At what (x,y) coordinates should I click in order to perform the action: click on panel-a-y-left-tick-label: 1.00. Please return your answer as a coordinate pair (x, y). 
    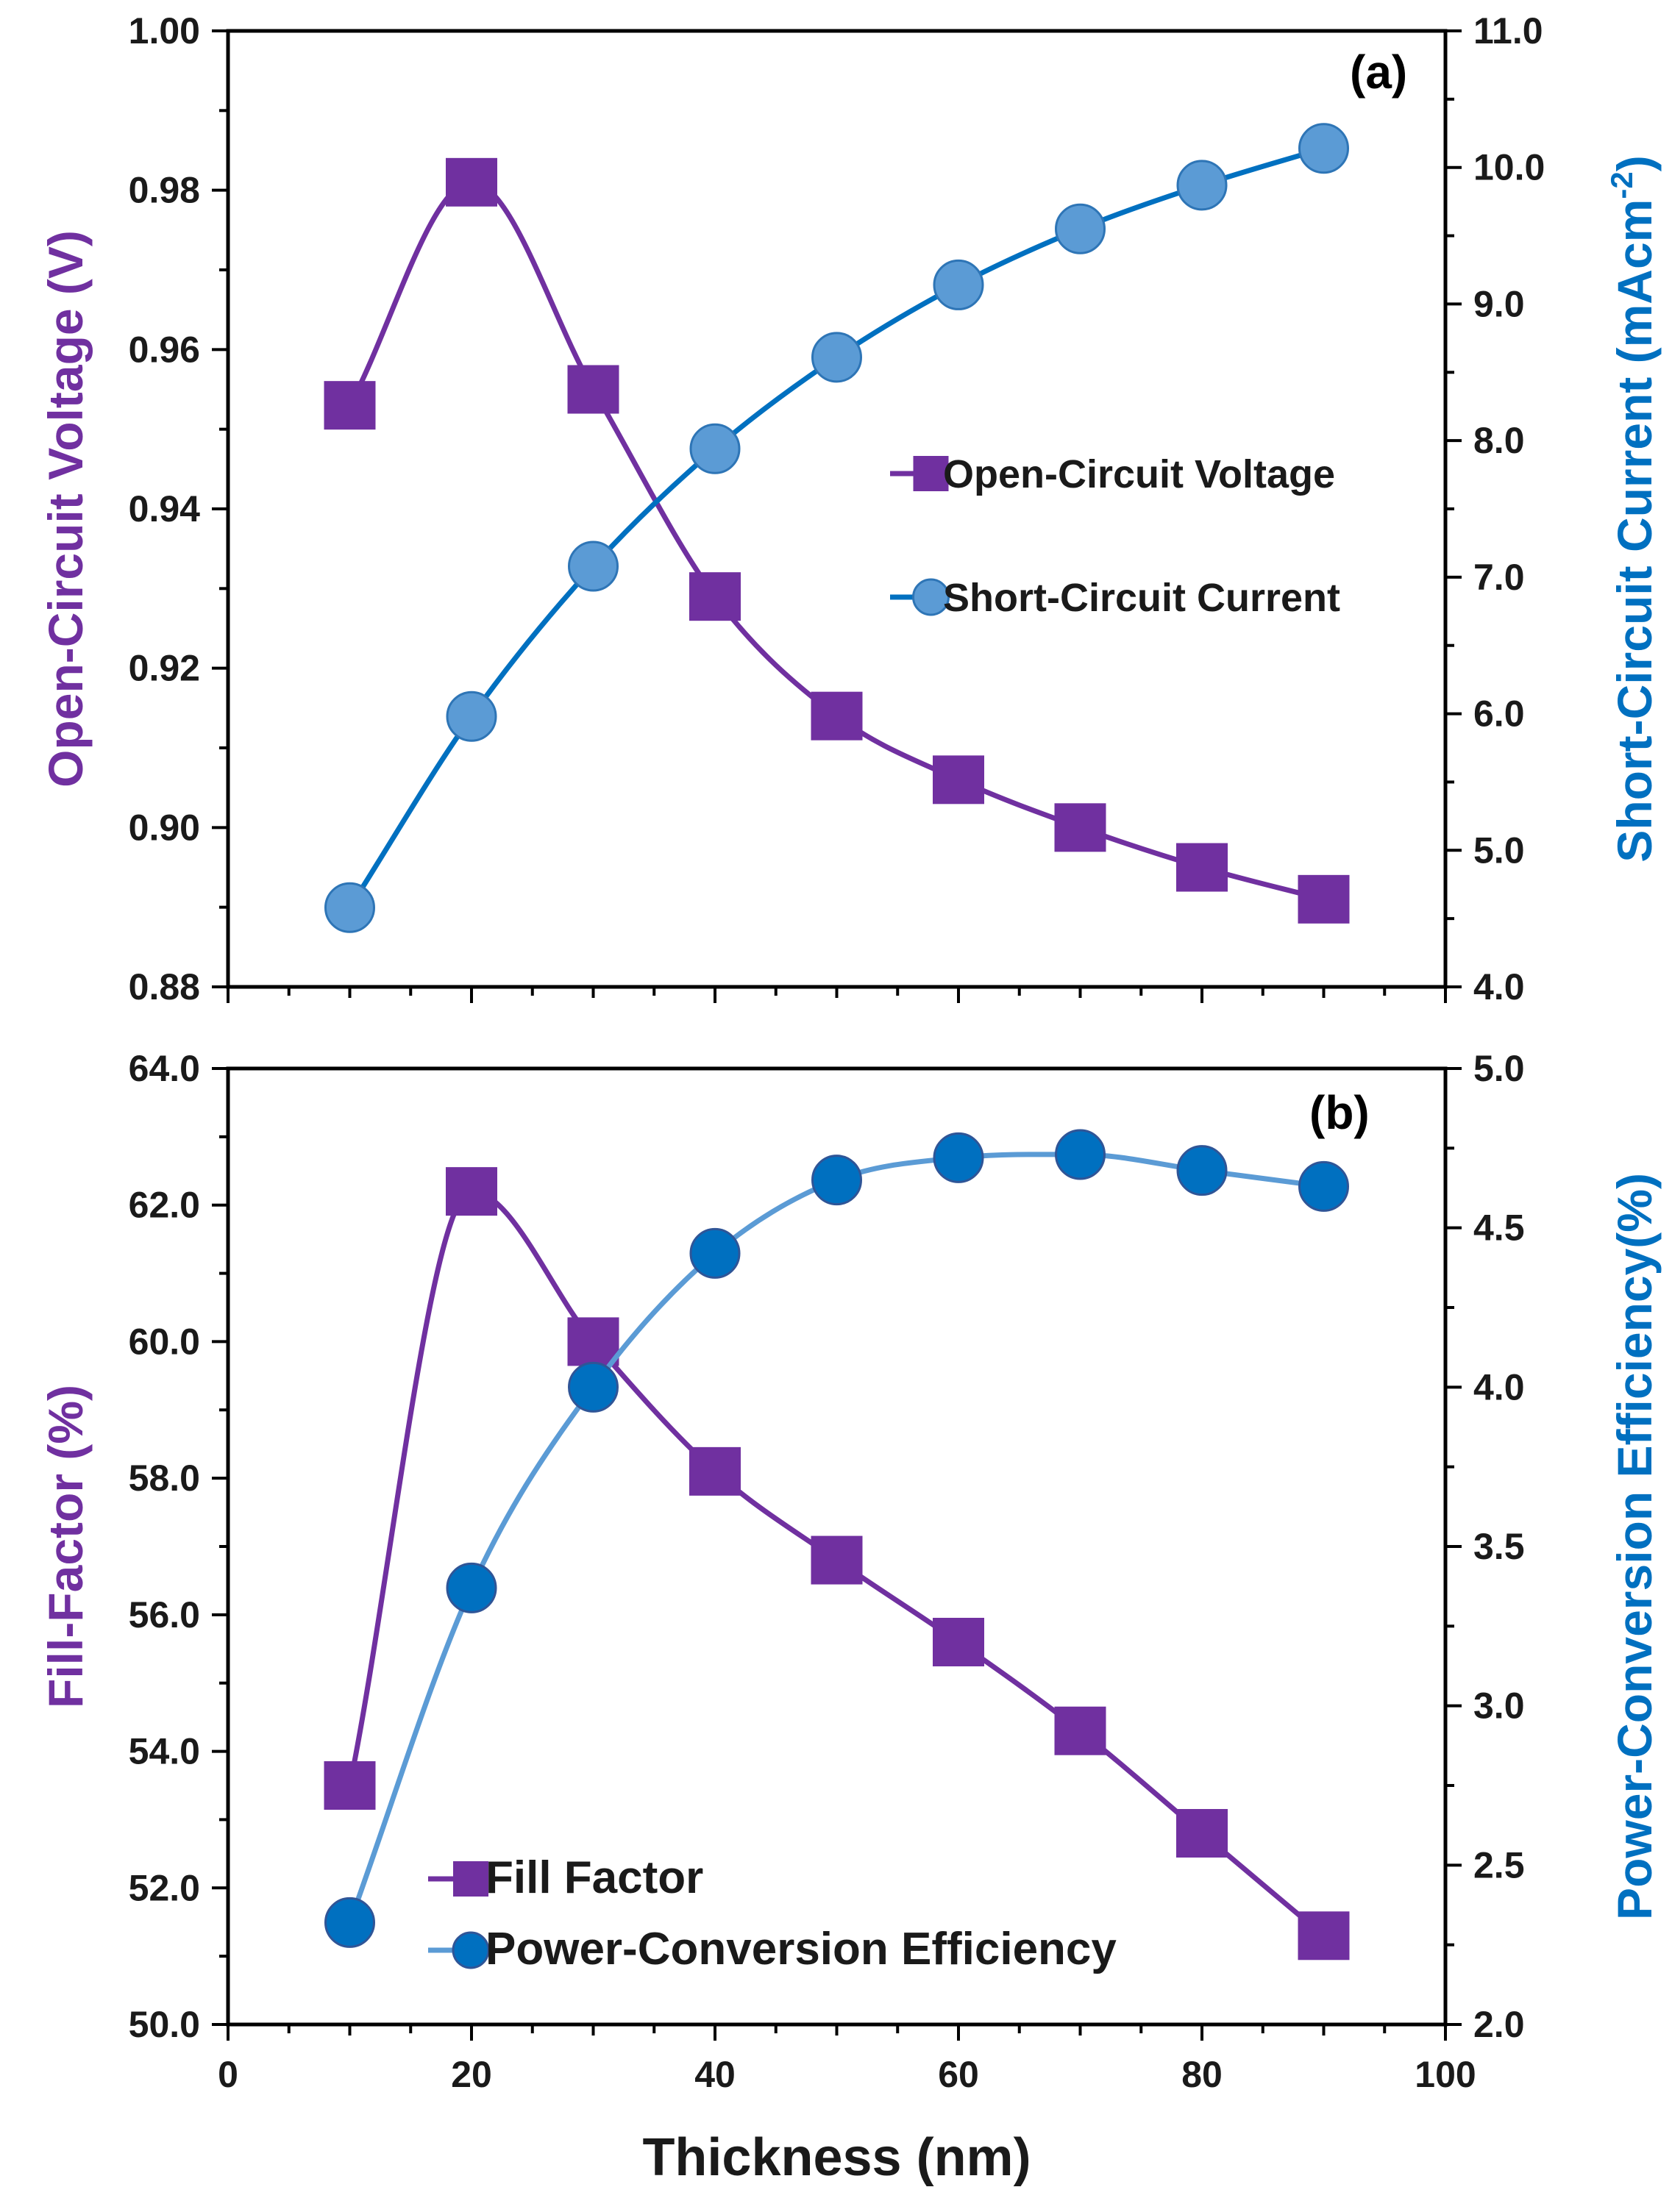
    Looking at the image, I should click on (164, 30).